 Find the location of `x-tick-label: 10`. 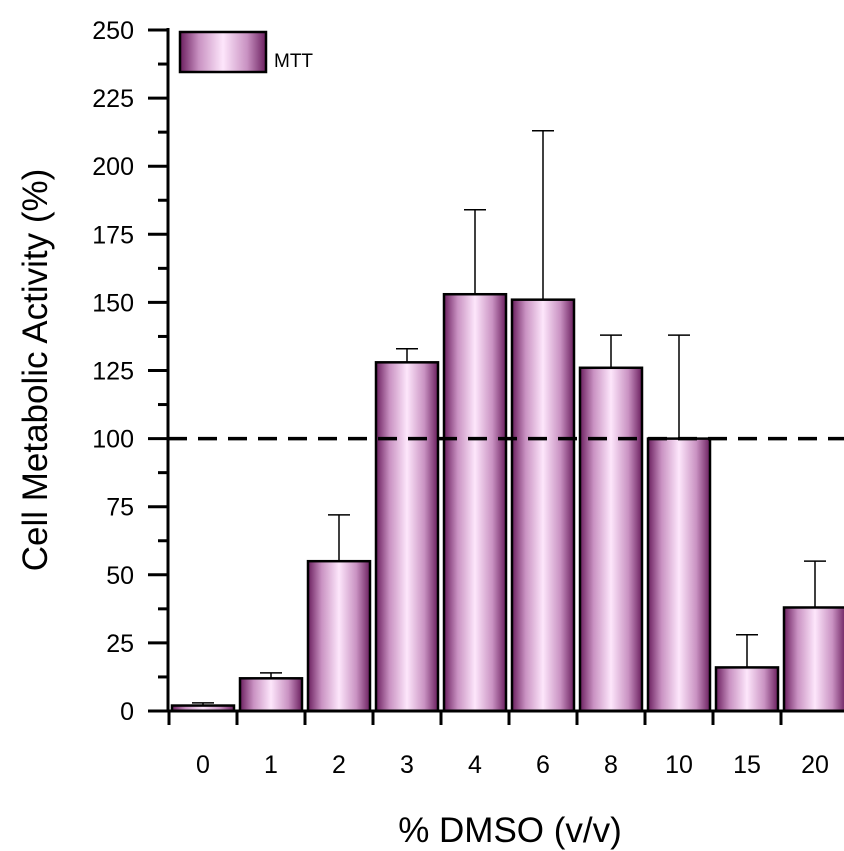

x-tick-label: 10 is located at coordinates (679, 765).